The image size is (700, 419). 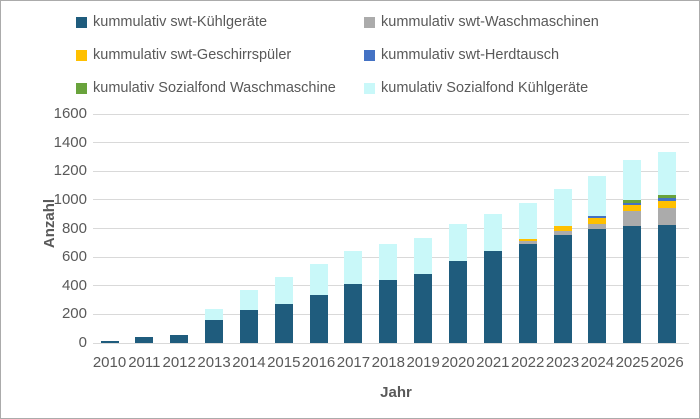 I want to click on x-axis-tick-label: 2023, so click(x=562, y=362).